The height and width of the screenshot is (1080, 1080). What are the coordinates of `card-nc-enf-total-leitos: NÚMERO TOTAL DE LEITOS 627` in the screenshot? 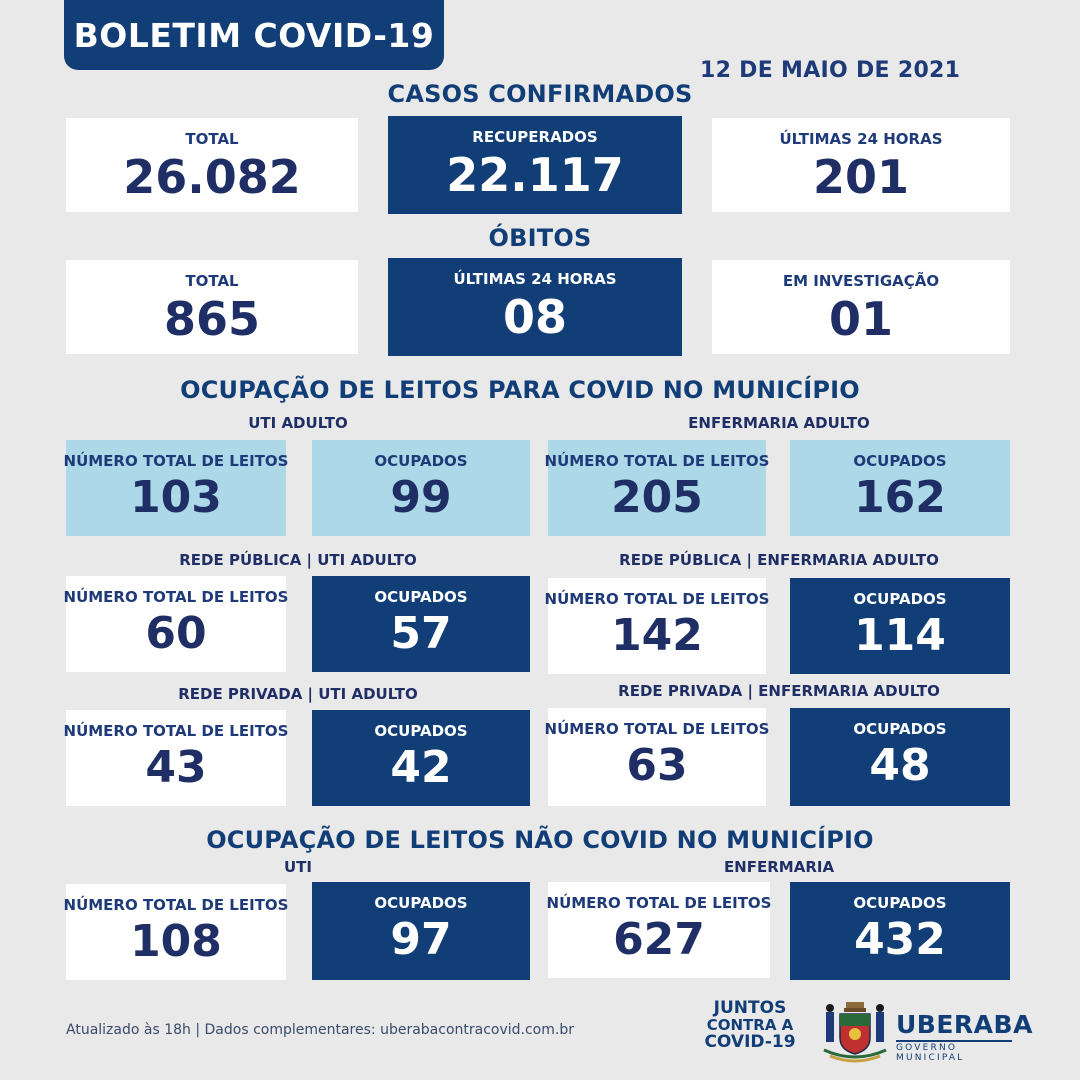 It's located at (659, 930).